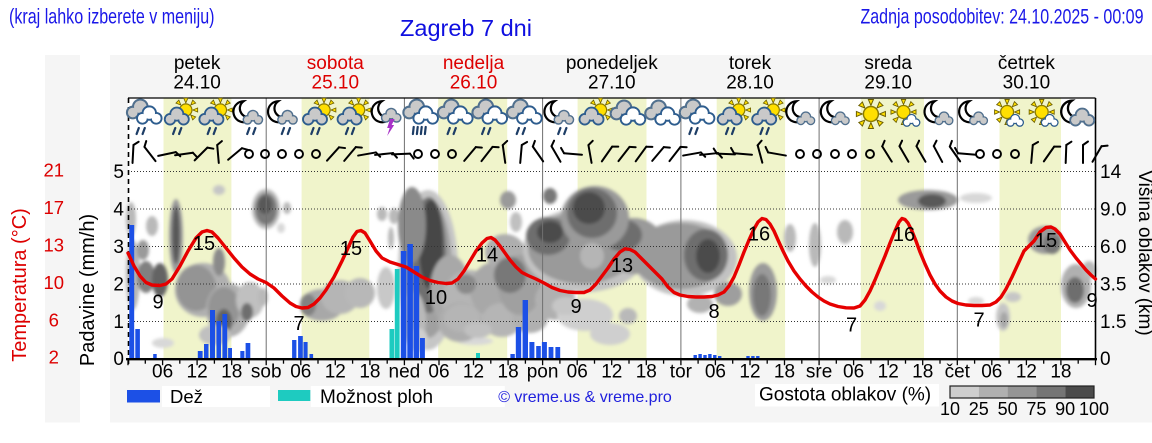 The image size is (1152, 443). What do you see at coordinates (1113, 210) in the screenshot?
I see `svg-text: 9.0` at bounding box center [1113, 210].